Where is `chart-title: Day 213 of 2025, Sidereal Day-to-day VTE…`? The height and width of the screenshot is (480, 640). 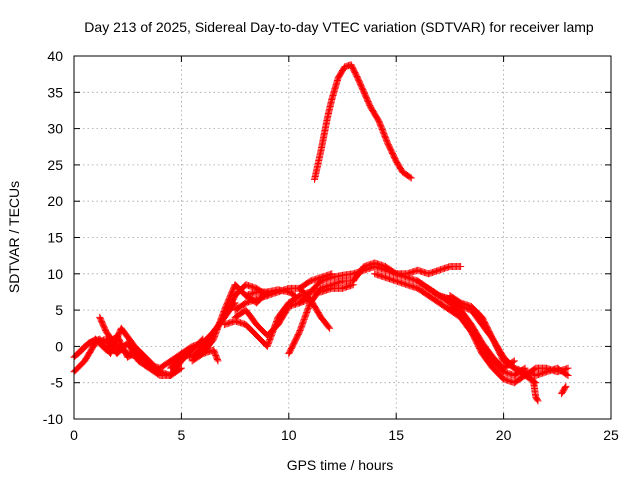
chart-title: Day 213 of 2025, Sidereal Day-to-day VTE… is located at coordinates (339, 27).